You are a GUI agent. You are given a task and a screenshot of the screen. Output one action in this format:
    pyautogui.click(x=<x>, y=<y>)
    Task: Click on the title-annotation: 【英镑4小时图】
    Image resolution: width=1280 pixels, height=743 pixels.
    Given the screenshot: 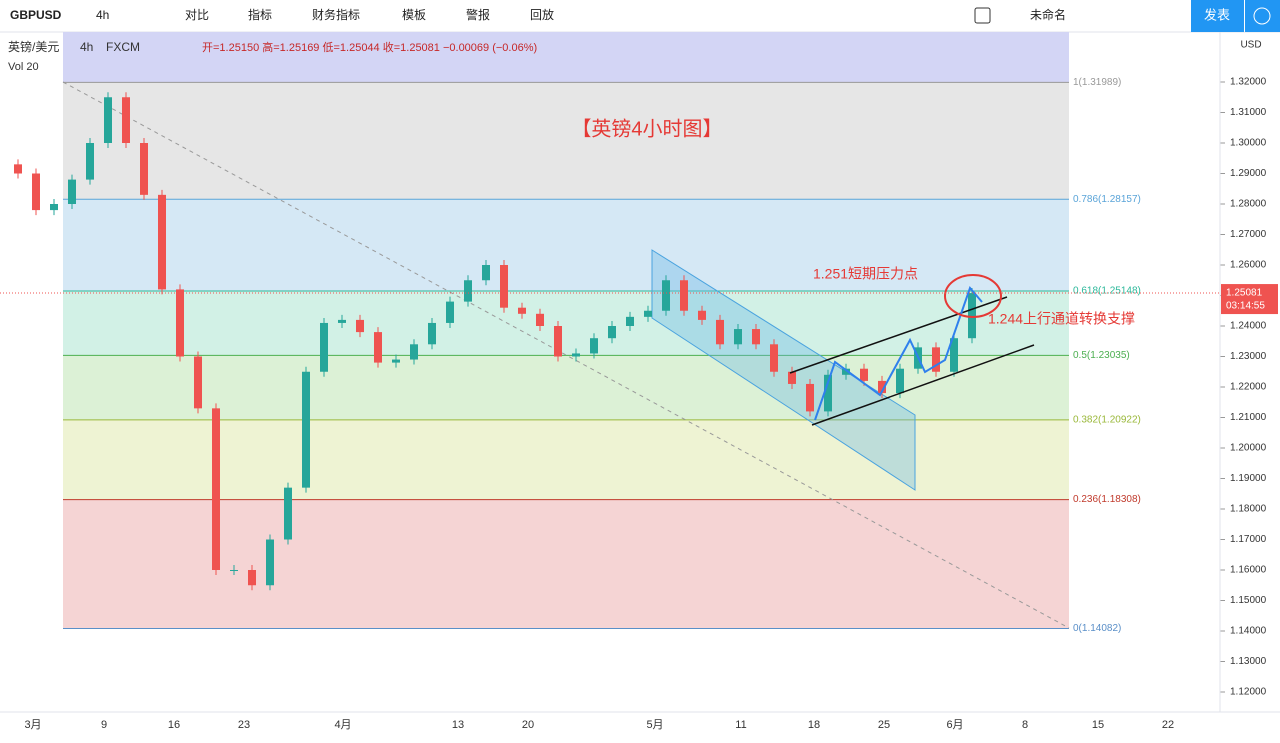 What is the action you would take?
    pyautogui.click(x=646, y=128)
    